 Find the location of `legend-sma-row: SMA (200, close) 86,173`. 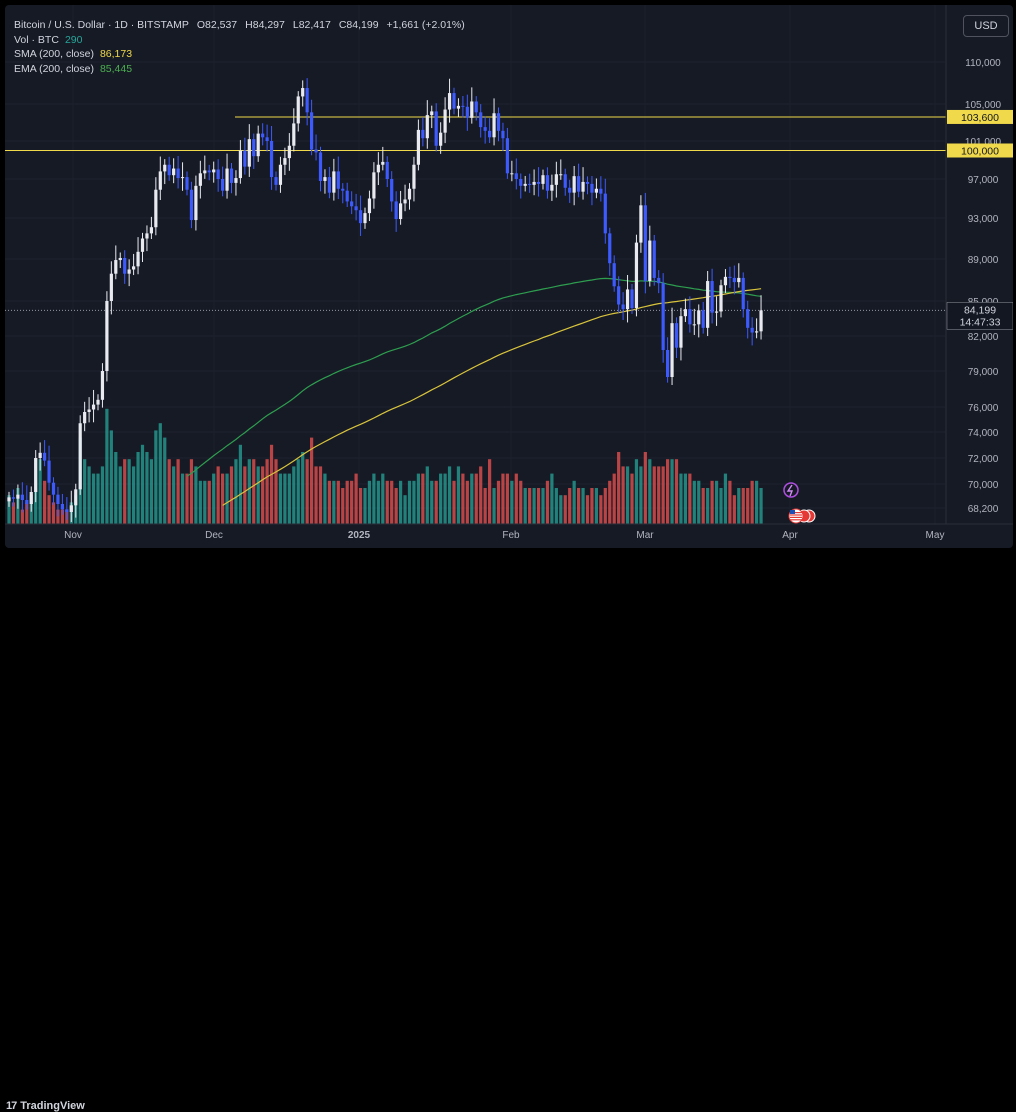

legend-sma-row: SMA (200, close) 86,173 is located at coordinates (239, 54).